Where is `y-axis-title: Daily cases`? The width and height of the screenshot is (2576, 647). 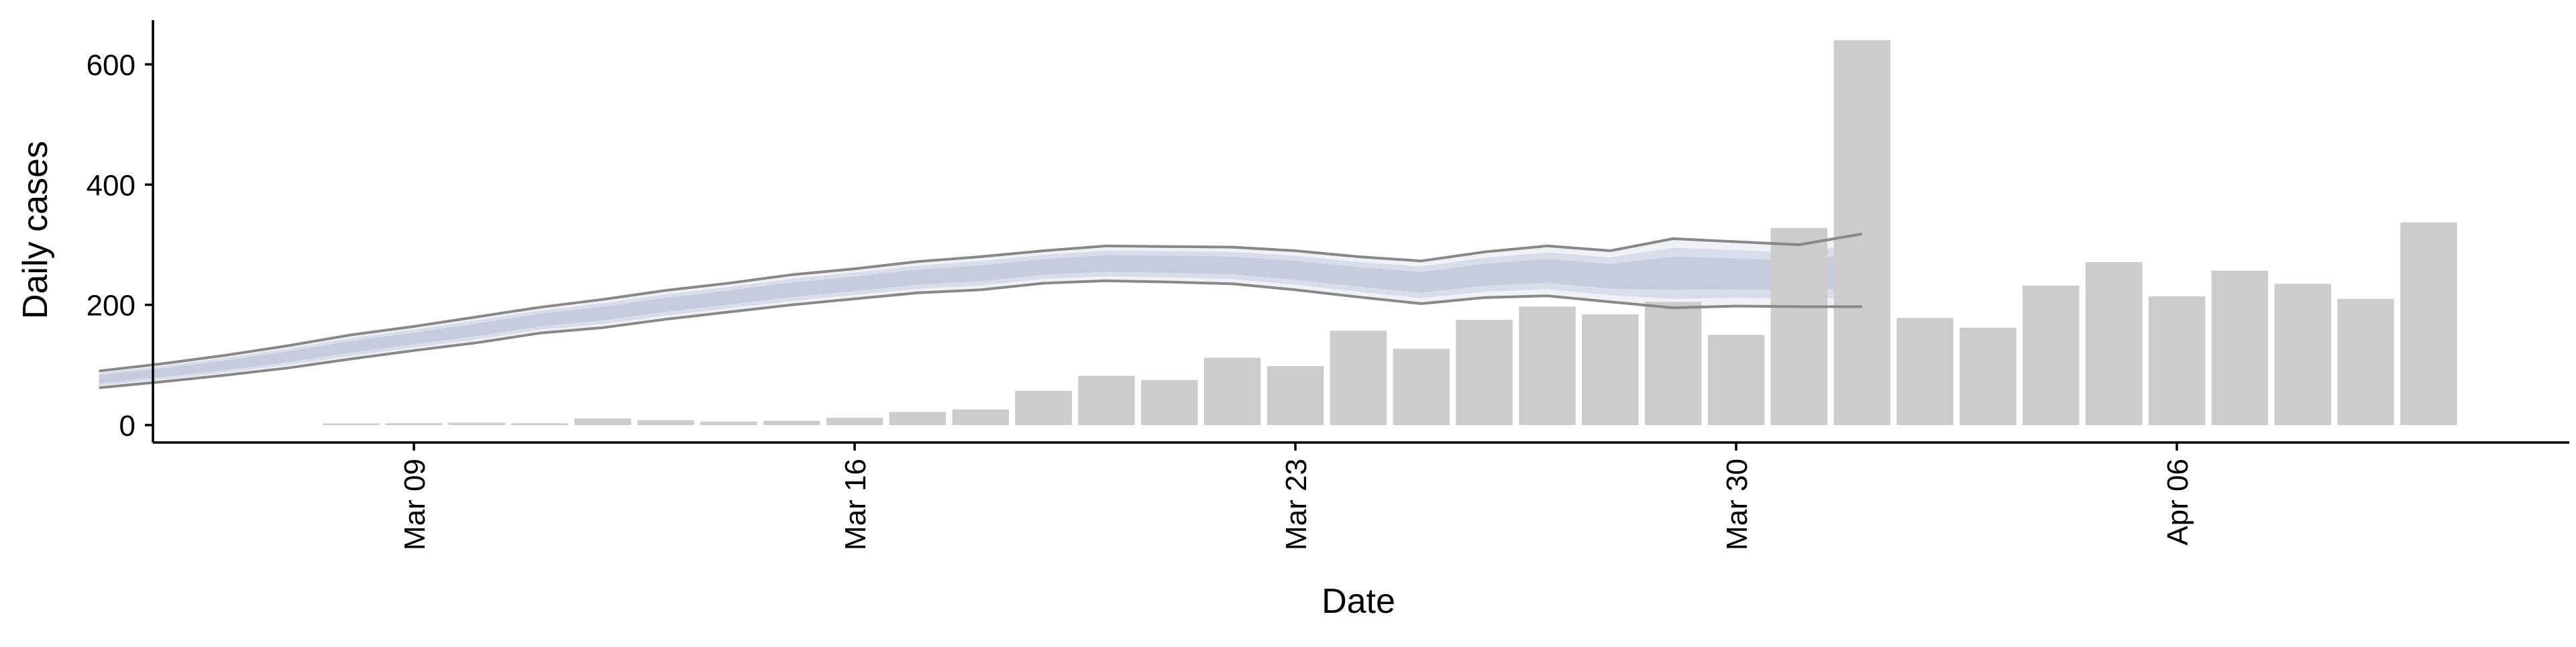 y-axis-title: Daily cases is located at coordinates (35, 230).